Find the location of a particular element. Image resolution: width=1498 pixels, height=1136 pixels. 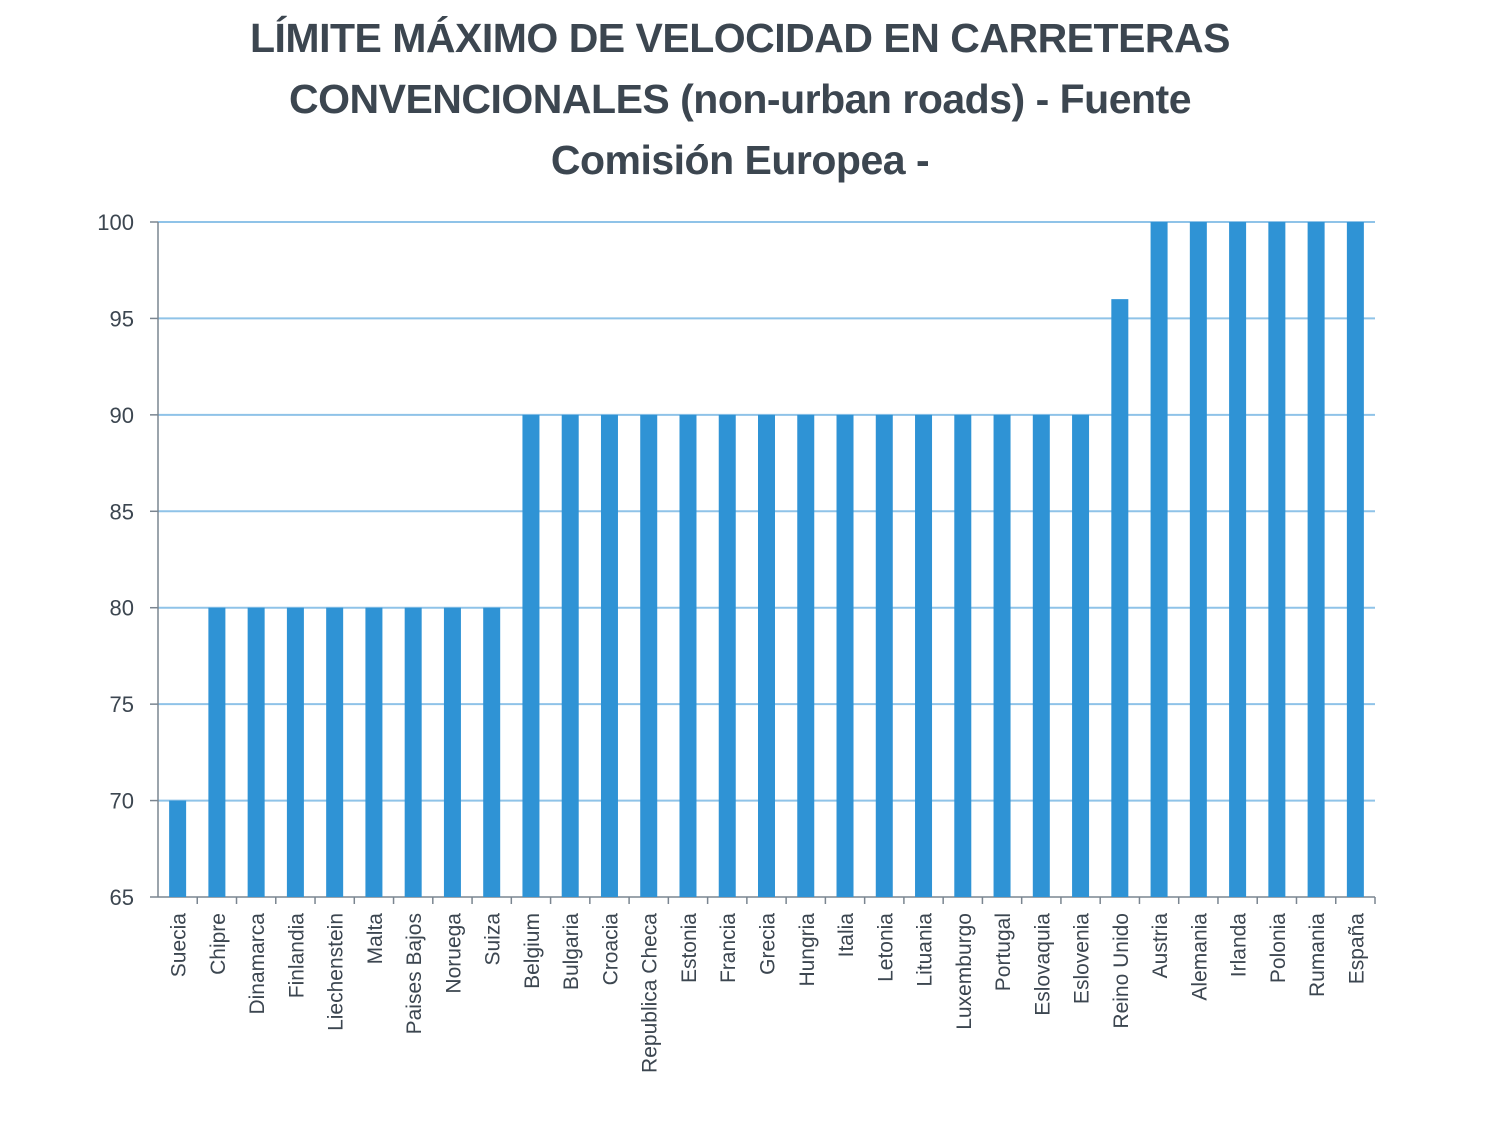

x-tick-label: Republica Checa is located at coordinates (650, 993).